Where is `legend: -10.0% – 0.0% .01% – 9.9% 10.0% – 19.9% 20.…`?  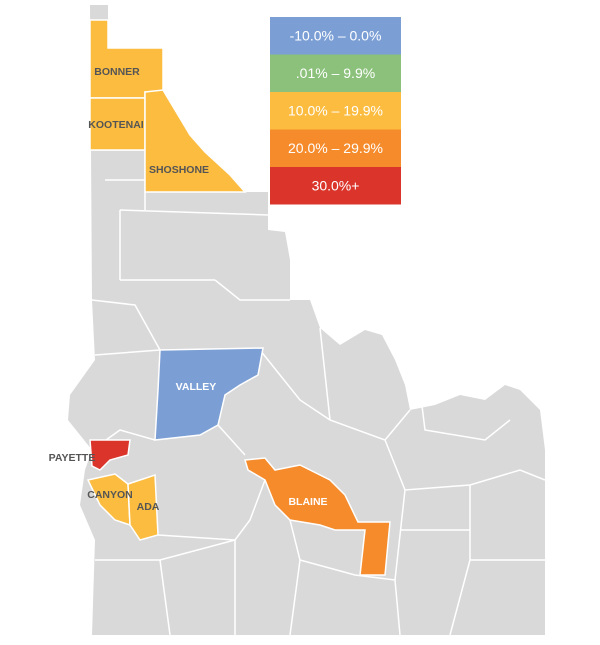 legend: -10.0% – 0.0% .01% – 9.9% 10.0% – 19.9% 20.… is located at coordinates (335, 111).